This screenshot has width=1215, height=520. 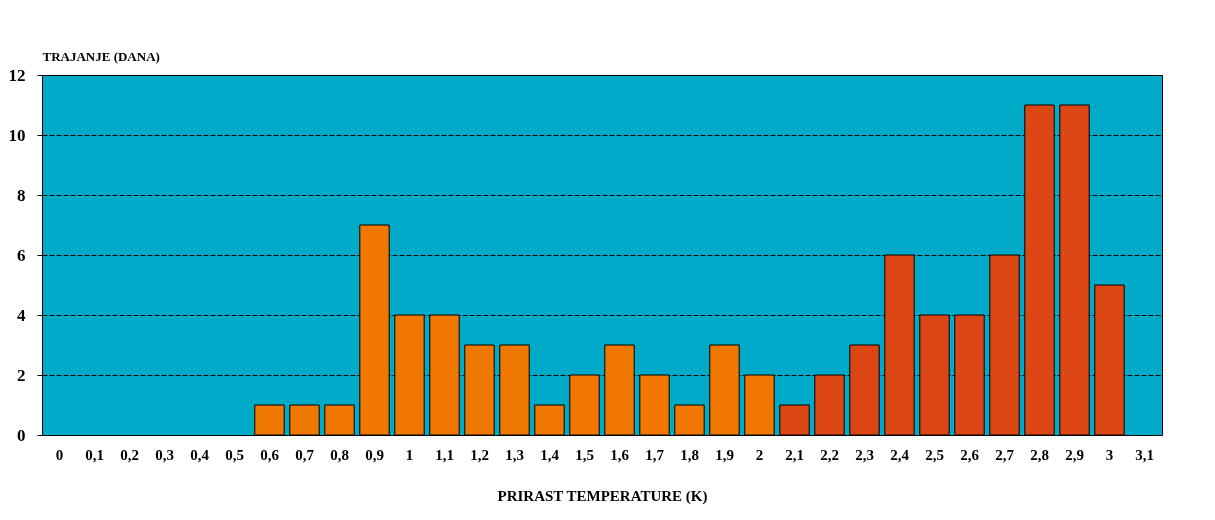 What do you see at coordinates (270, 454) in the screenshot?
I see `x-tick-label: 0,6` at bounding box center [270, 454].